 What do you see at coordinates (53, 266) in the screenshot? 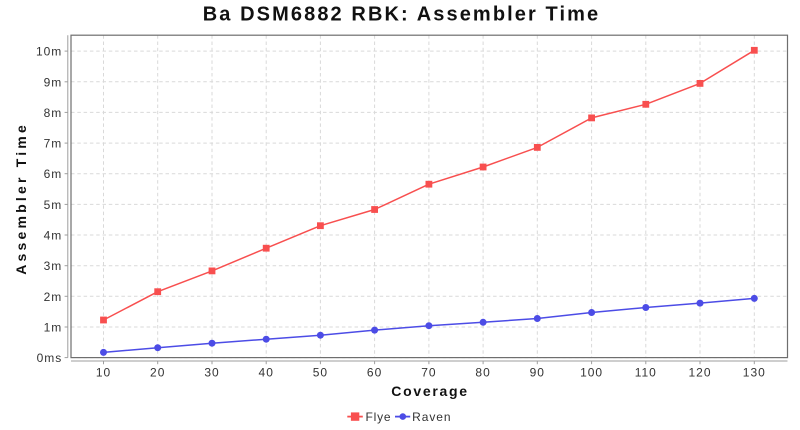
I see `svg-text: 3m` at bounding box center [53, 266].